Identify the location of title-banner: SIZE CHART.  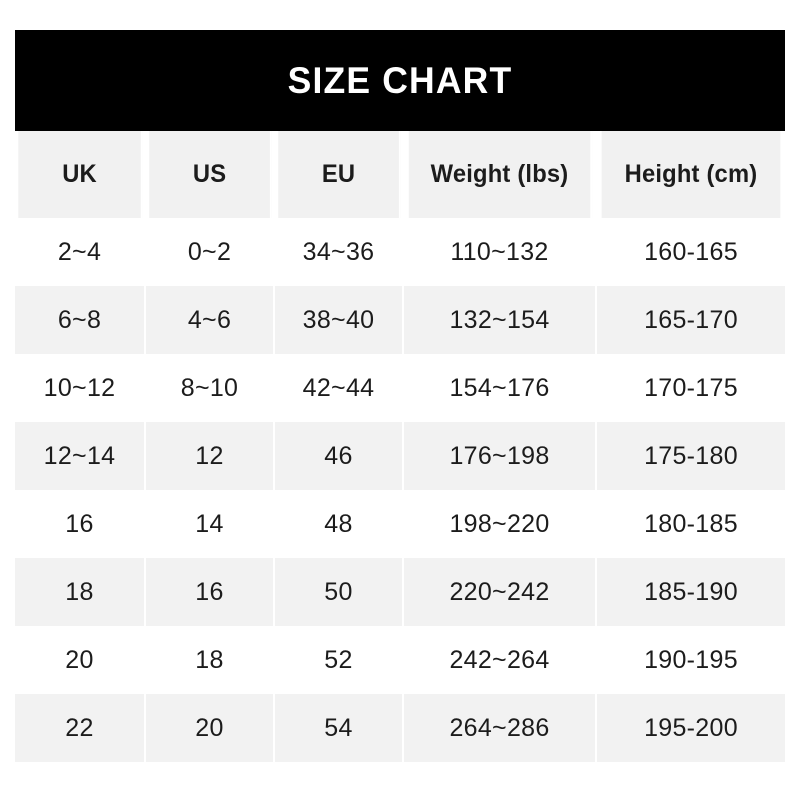
(400, 80).